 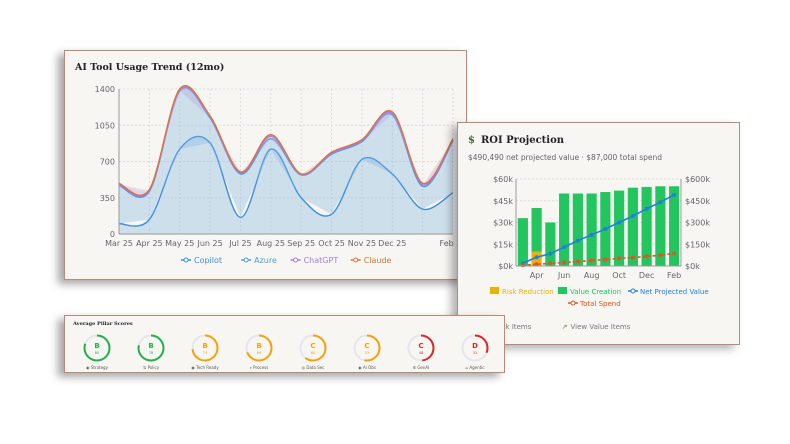 I want to click on score: 80, so click(x=97, y=353).